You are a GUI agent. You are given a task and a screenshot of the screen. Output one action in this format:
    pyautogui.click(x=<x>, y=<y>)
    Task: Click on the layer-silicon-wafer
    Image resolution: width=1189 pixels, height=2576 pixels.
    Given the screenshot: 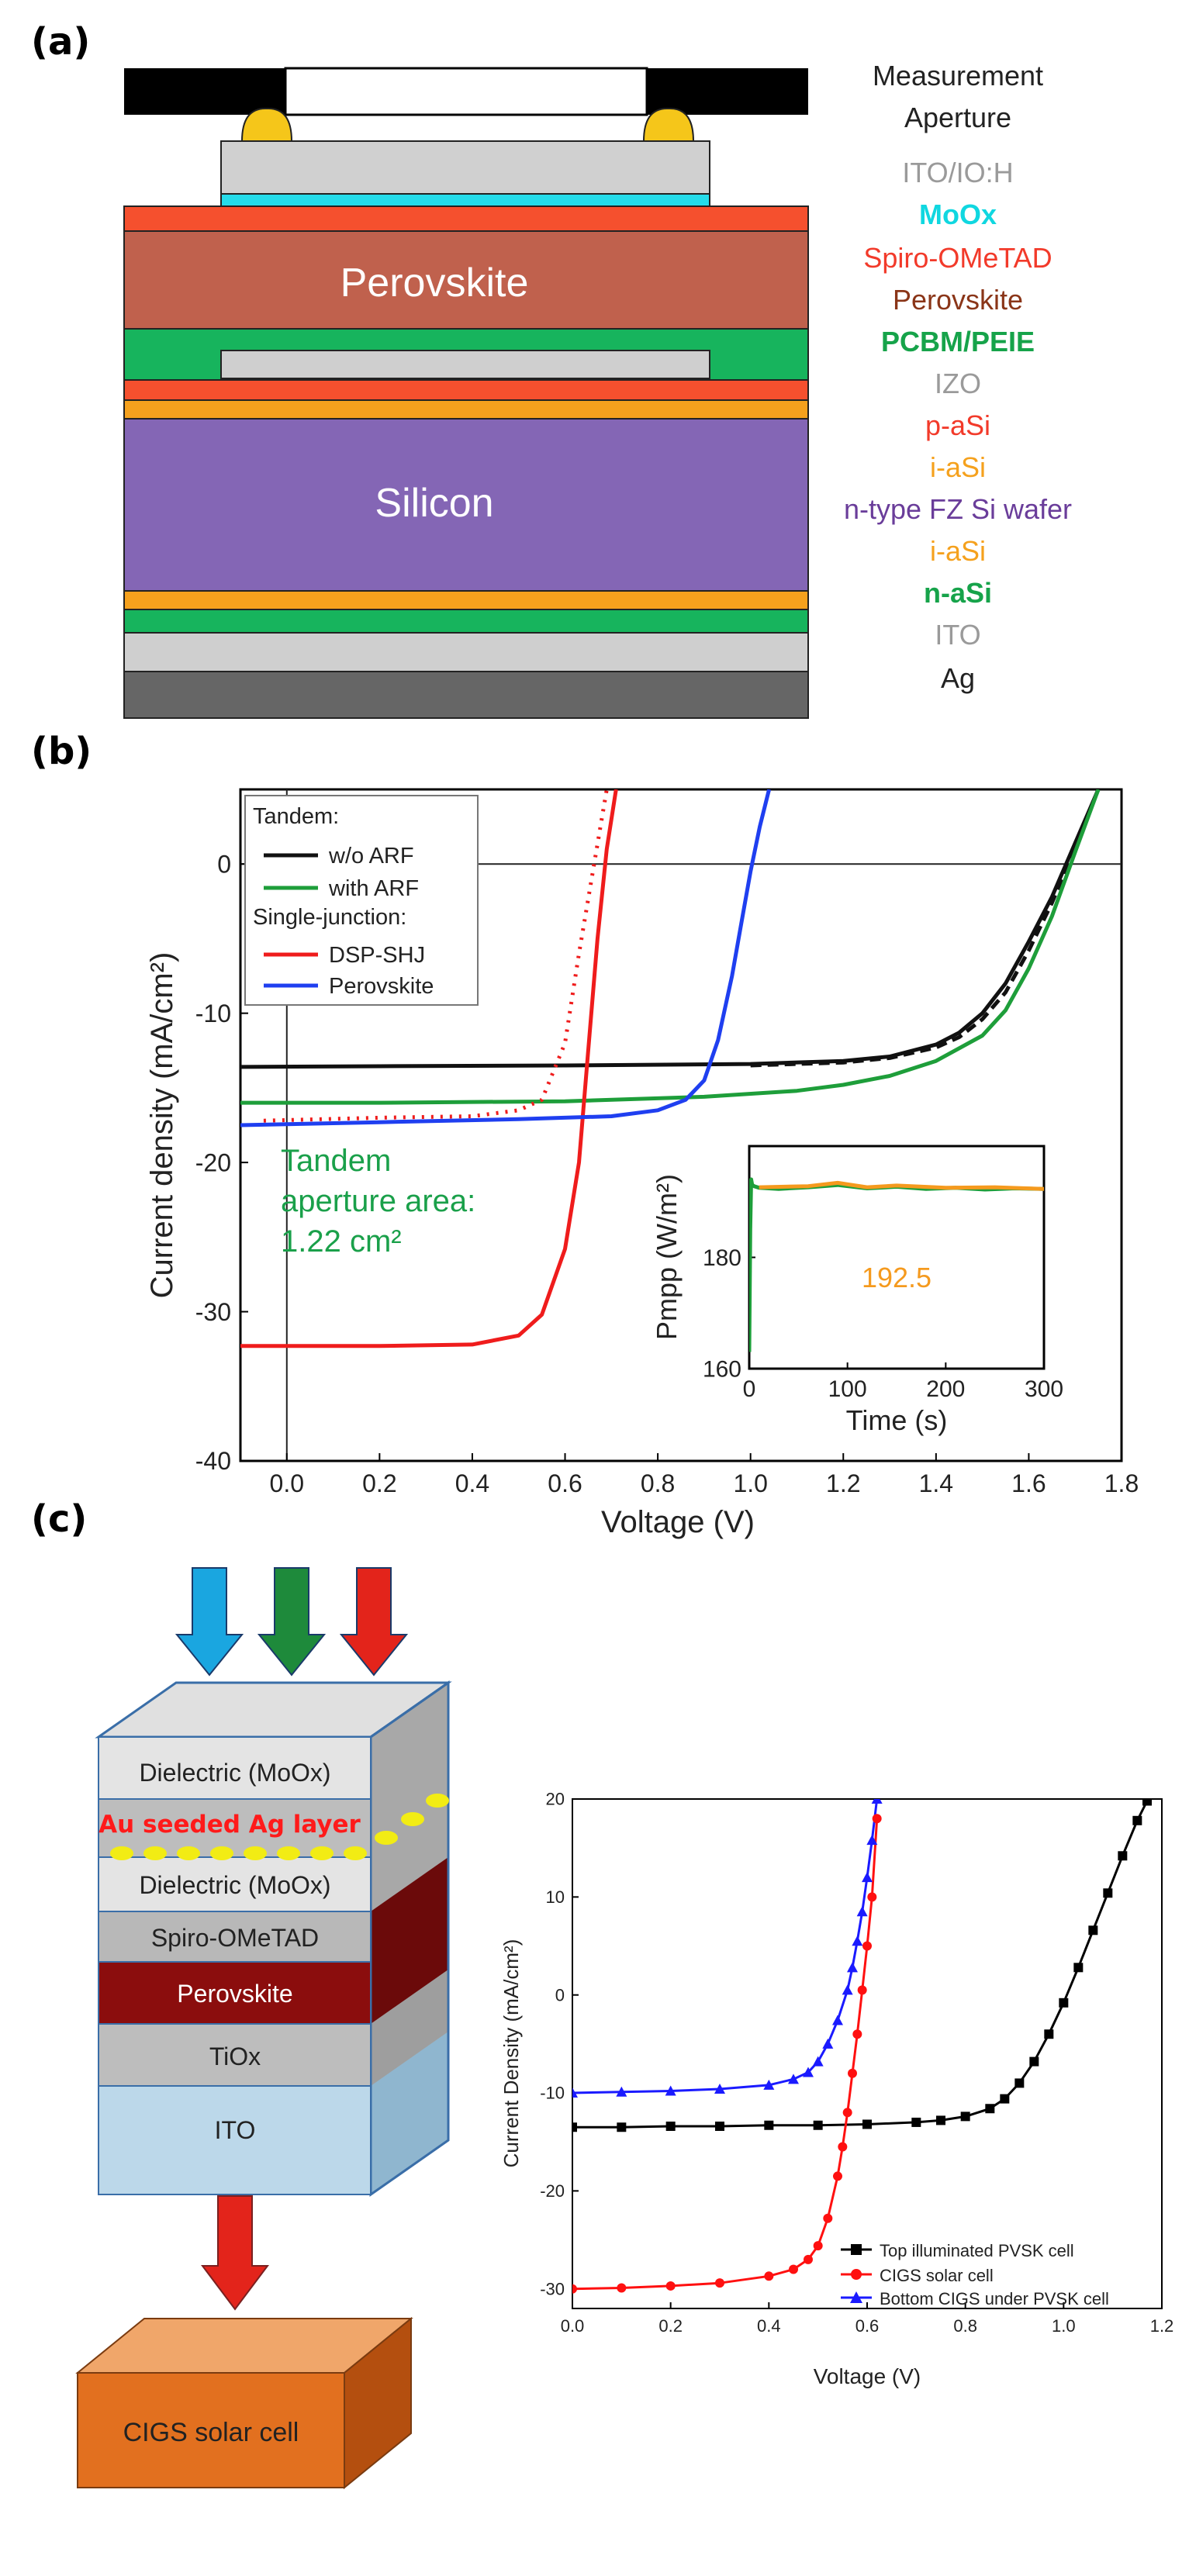 What is the action you would take?
    pyautogui.click(x=466, y=505)
    